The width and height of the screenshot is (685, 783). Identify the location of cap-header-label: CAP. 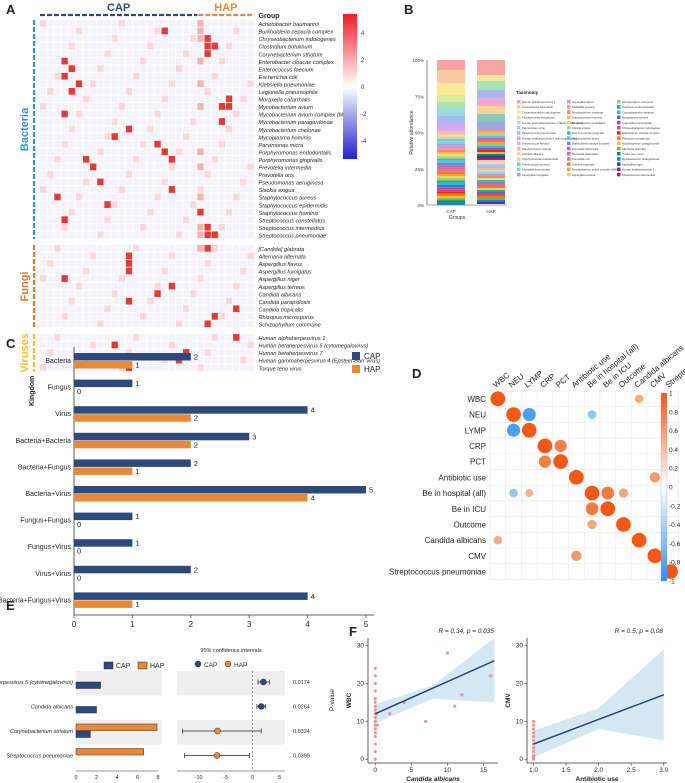
(118, 8).